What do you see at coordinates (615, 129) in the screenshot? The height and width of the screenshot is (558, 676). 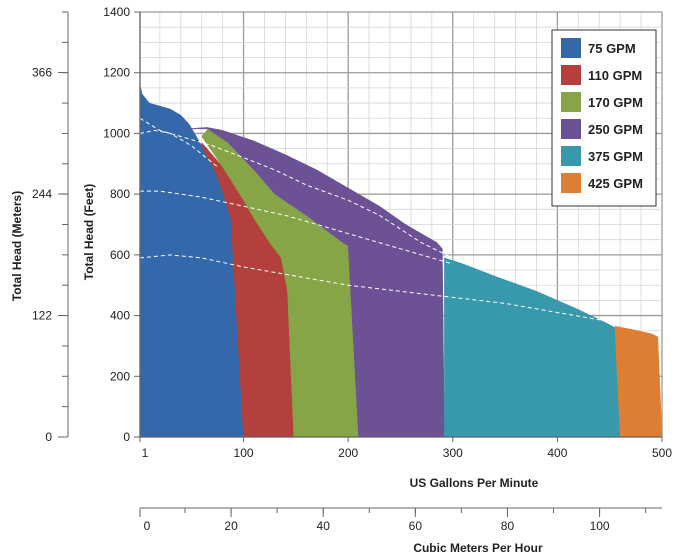 I see `legend-label: 250 GPM` at bounding box center [615, 129].